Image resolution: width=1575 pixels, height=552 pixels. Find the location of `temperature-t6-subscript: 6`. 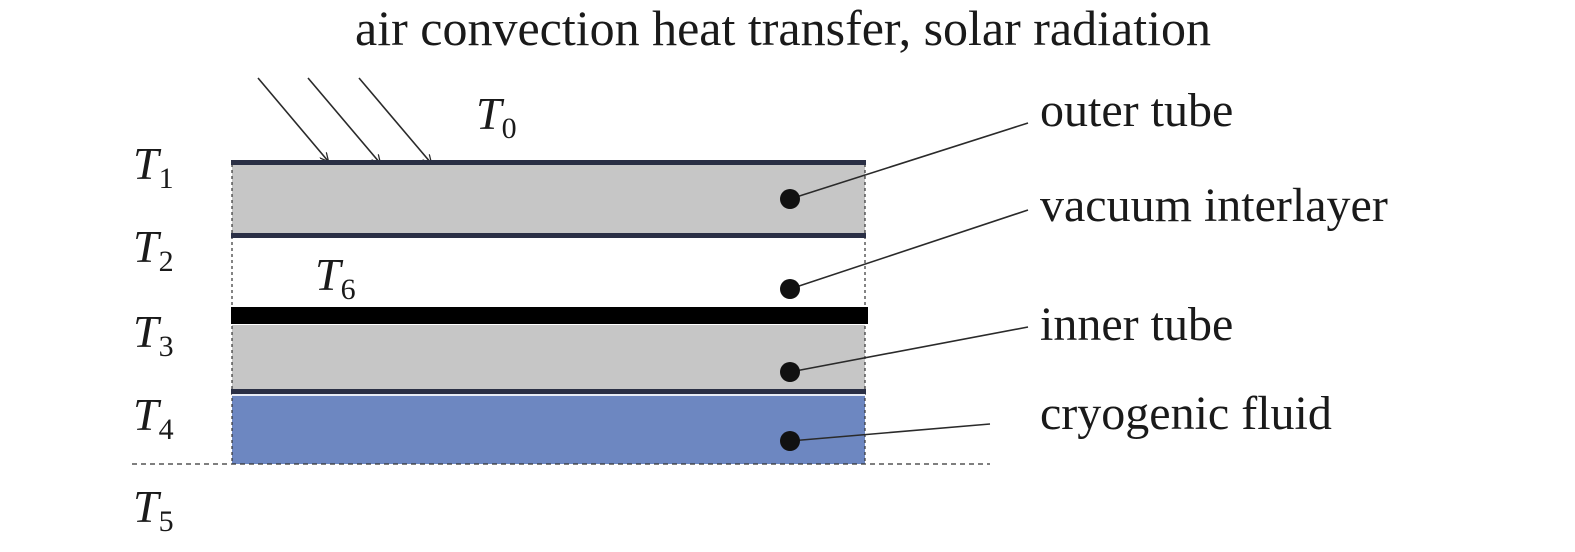

temperature-t6-subscript: 6 is located at coordinates (348, 289).